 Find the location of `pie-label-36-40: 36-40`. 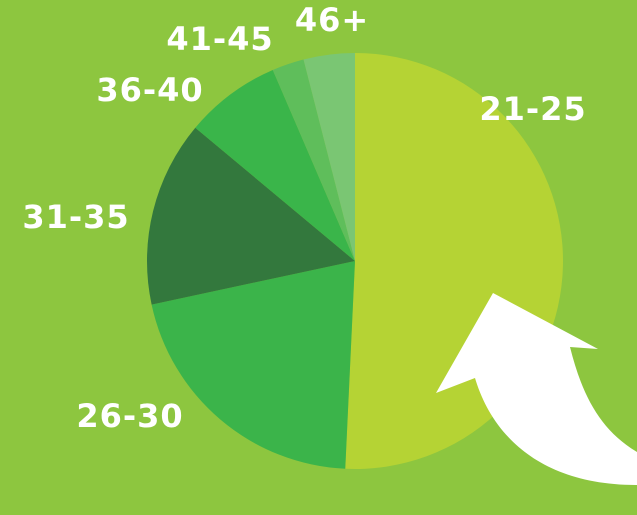

pie-label-36-40: 36-40 is located at coordinates (149, 90).